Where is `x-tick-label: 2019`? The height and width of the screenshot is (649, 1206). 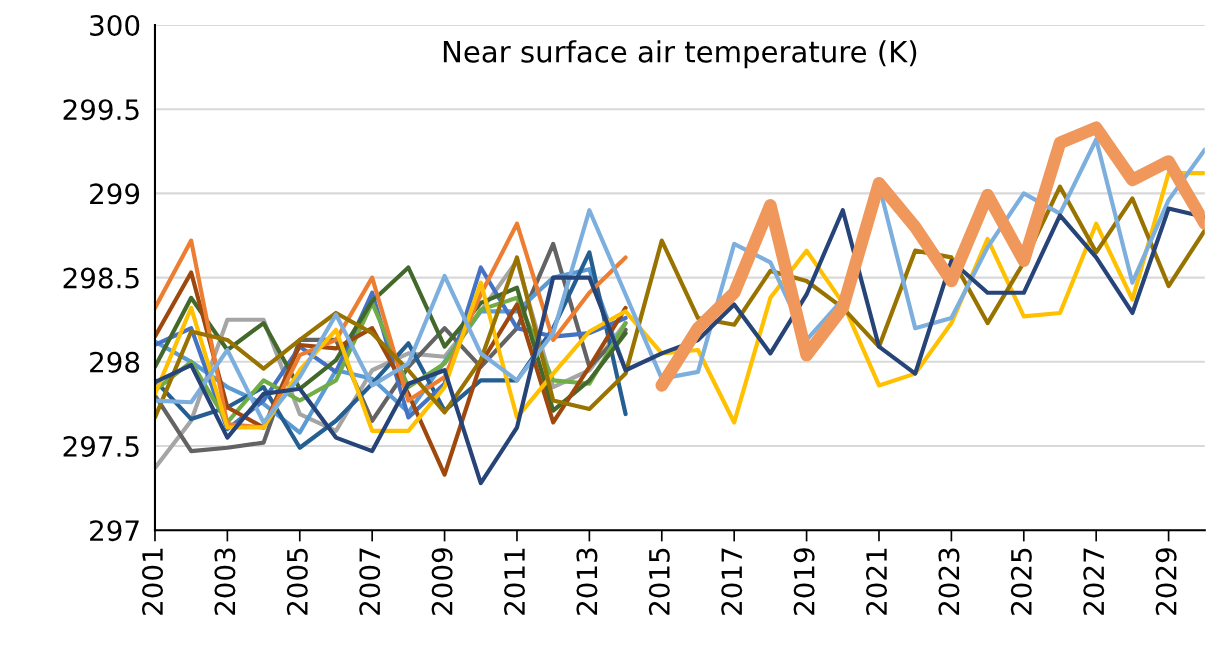 x-tick-label: 2019 is located at coordinates (804, 581).